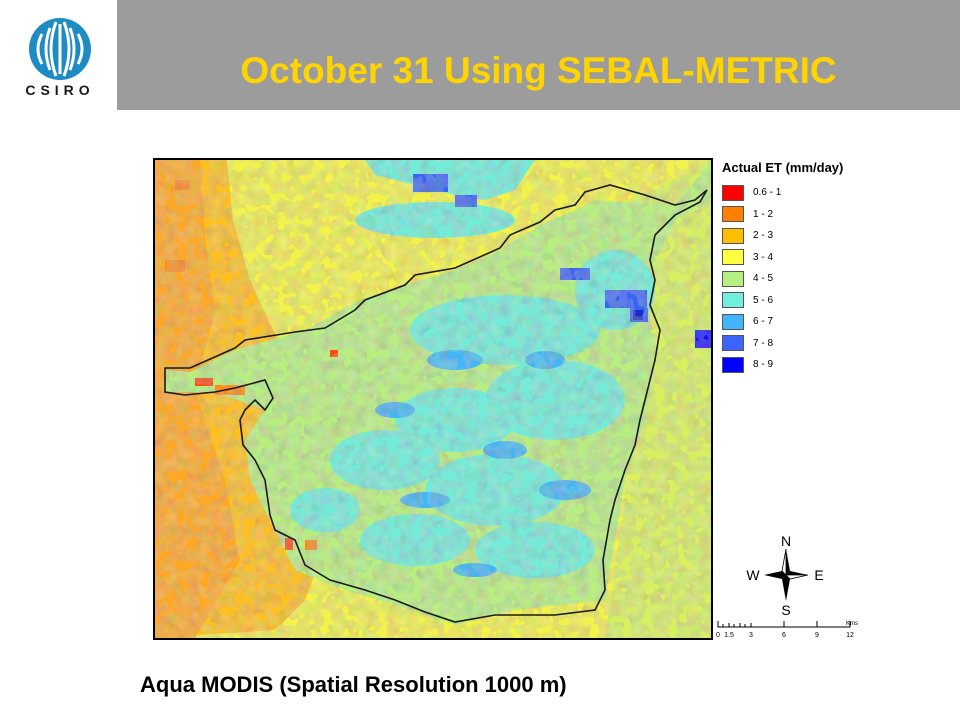  What do you see at coordinates (763, 364) in the screenshot?
I see `legend-label: 8 - 9` at bounding box center [763, 364].